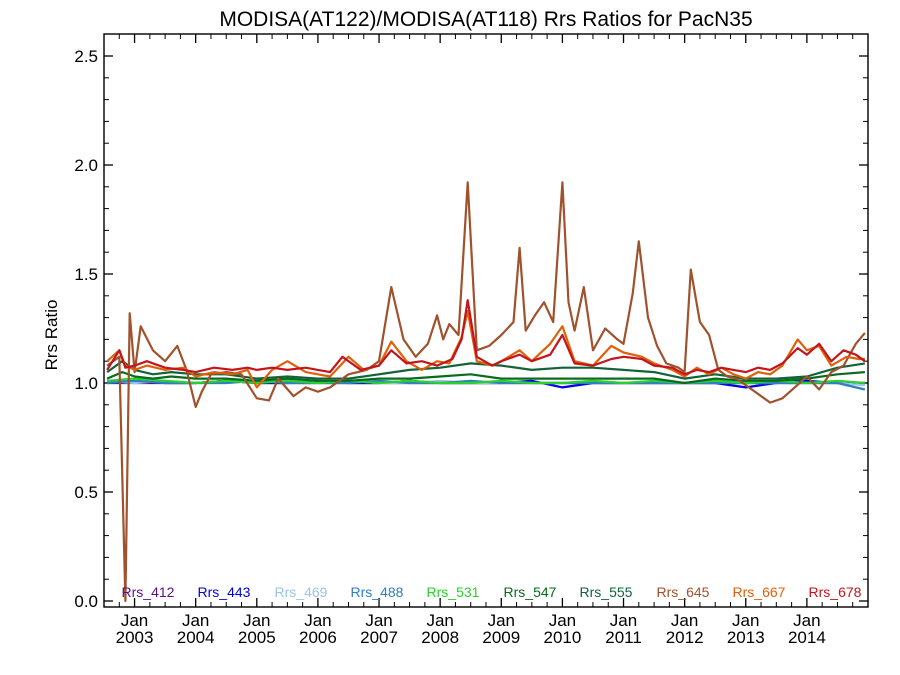  Describe the element at coordinates (453, 592) in the screenshot. I see `legend-entry-rrs-531: Rrs_531` at that location.